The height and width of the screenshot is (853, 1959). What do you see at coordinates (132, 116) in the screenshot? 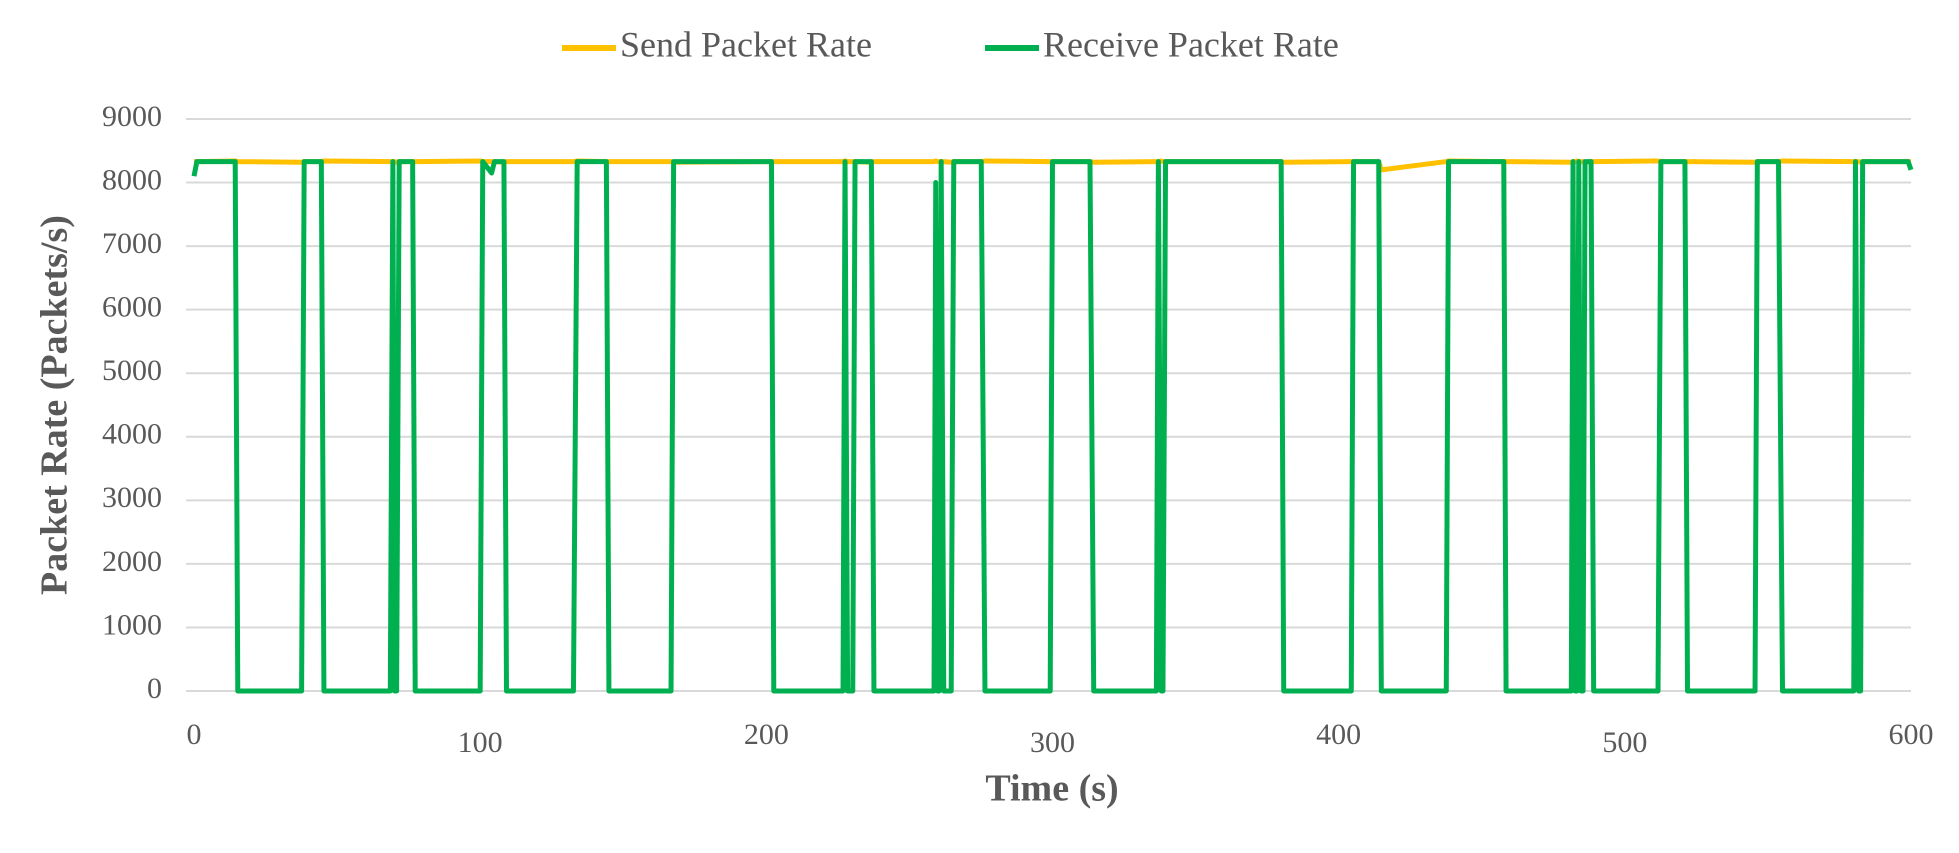
I see `y-tick-label: 9000` at bounding box center [132, 116].